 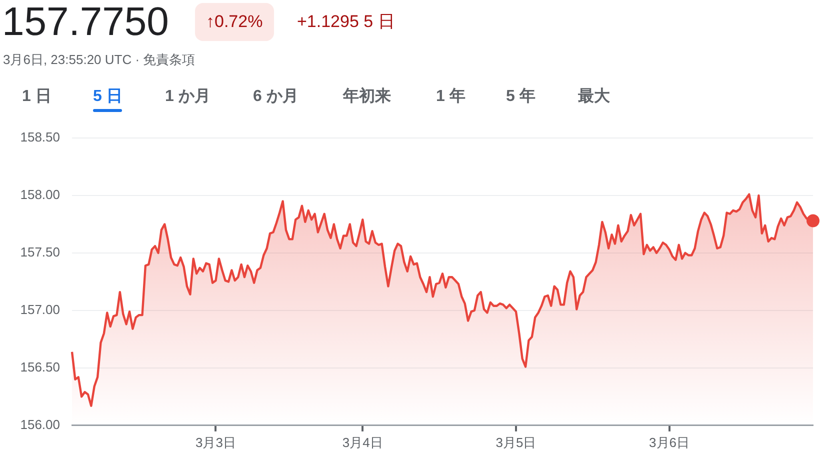 I want to click on chart-subtitle: 3月6日, 23:55:20 UTC · 免責条項, so click(x=99, y=60).